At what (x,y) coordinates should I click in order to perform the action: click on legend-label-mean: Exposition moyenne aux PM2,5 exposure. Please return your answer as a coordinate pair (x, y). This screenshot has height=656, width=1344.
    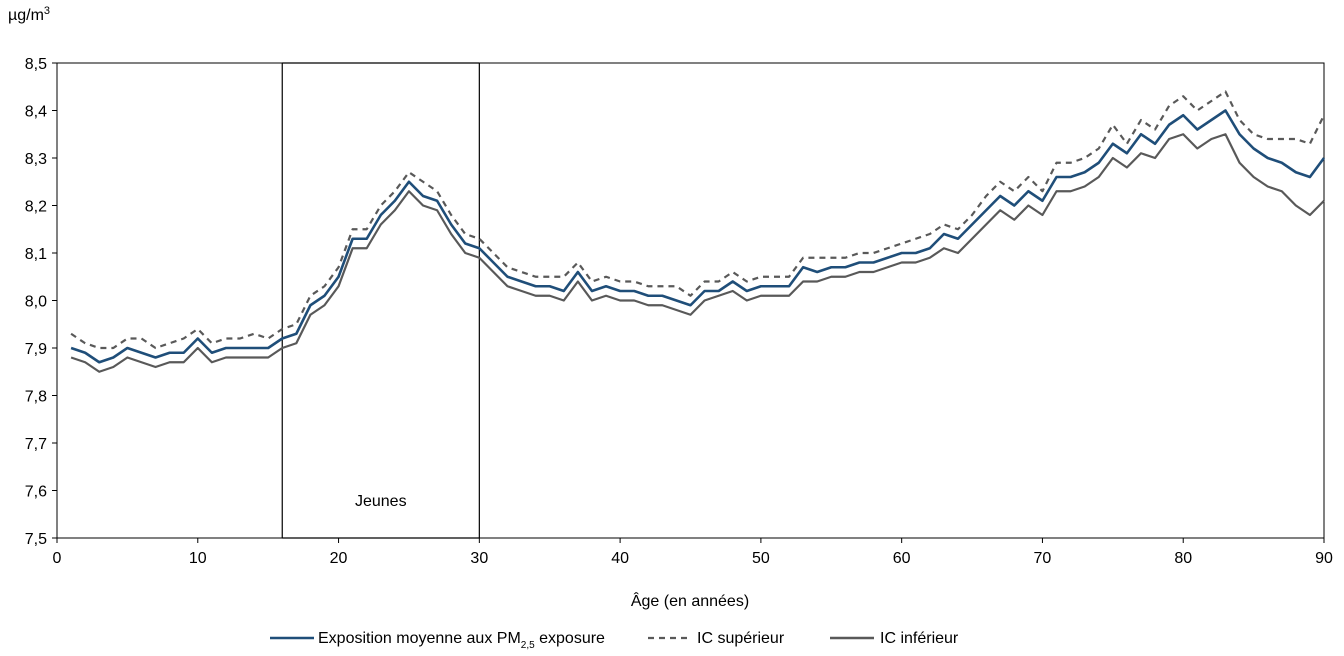
    Looking at the image, I should click on (461, 640).